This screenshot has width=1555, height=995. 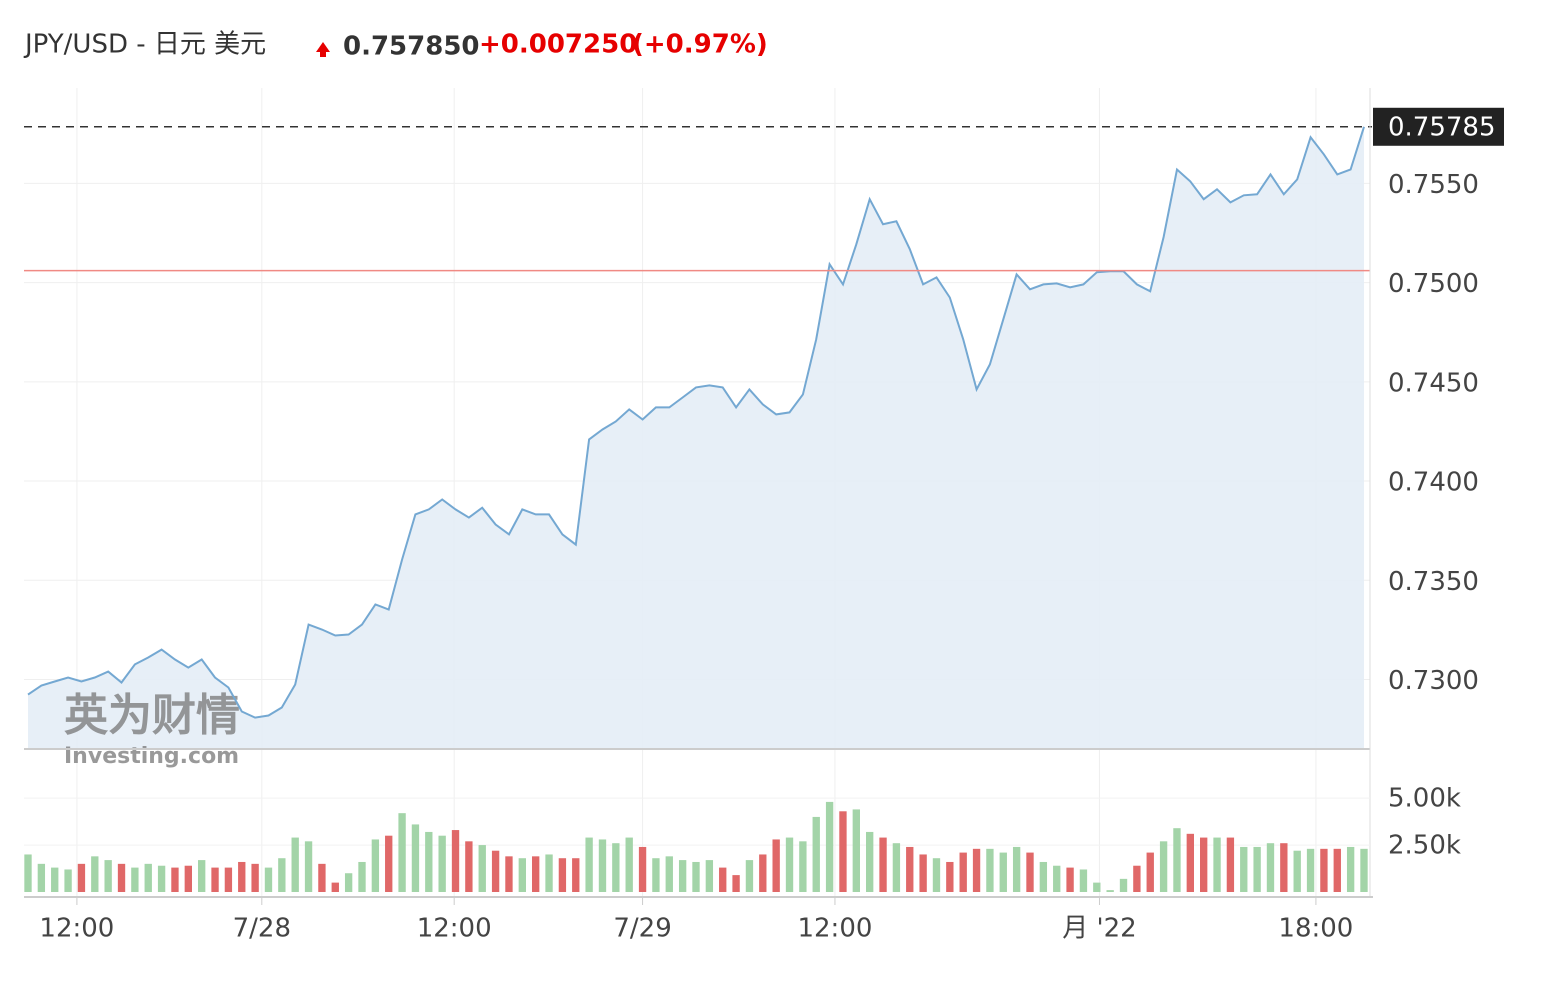 What do you see at coordinates (323, 49) in the screenshot?
I see `up-arrow` at bounding box center [323, 49].